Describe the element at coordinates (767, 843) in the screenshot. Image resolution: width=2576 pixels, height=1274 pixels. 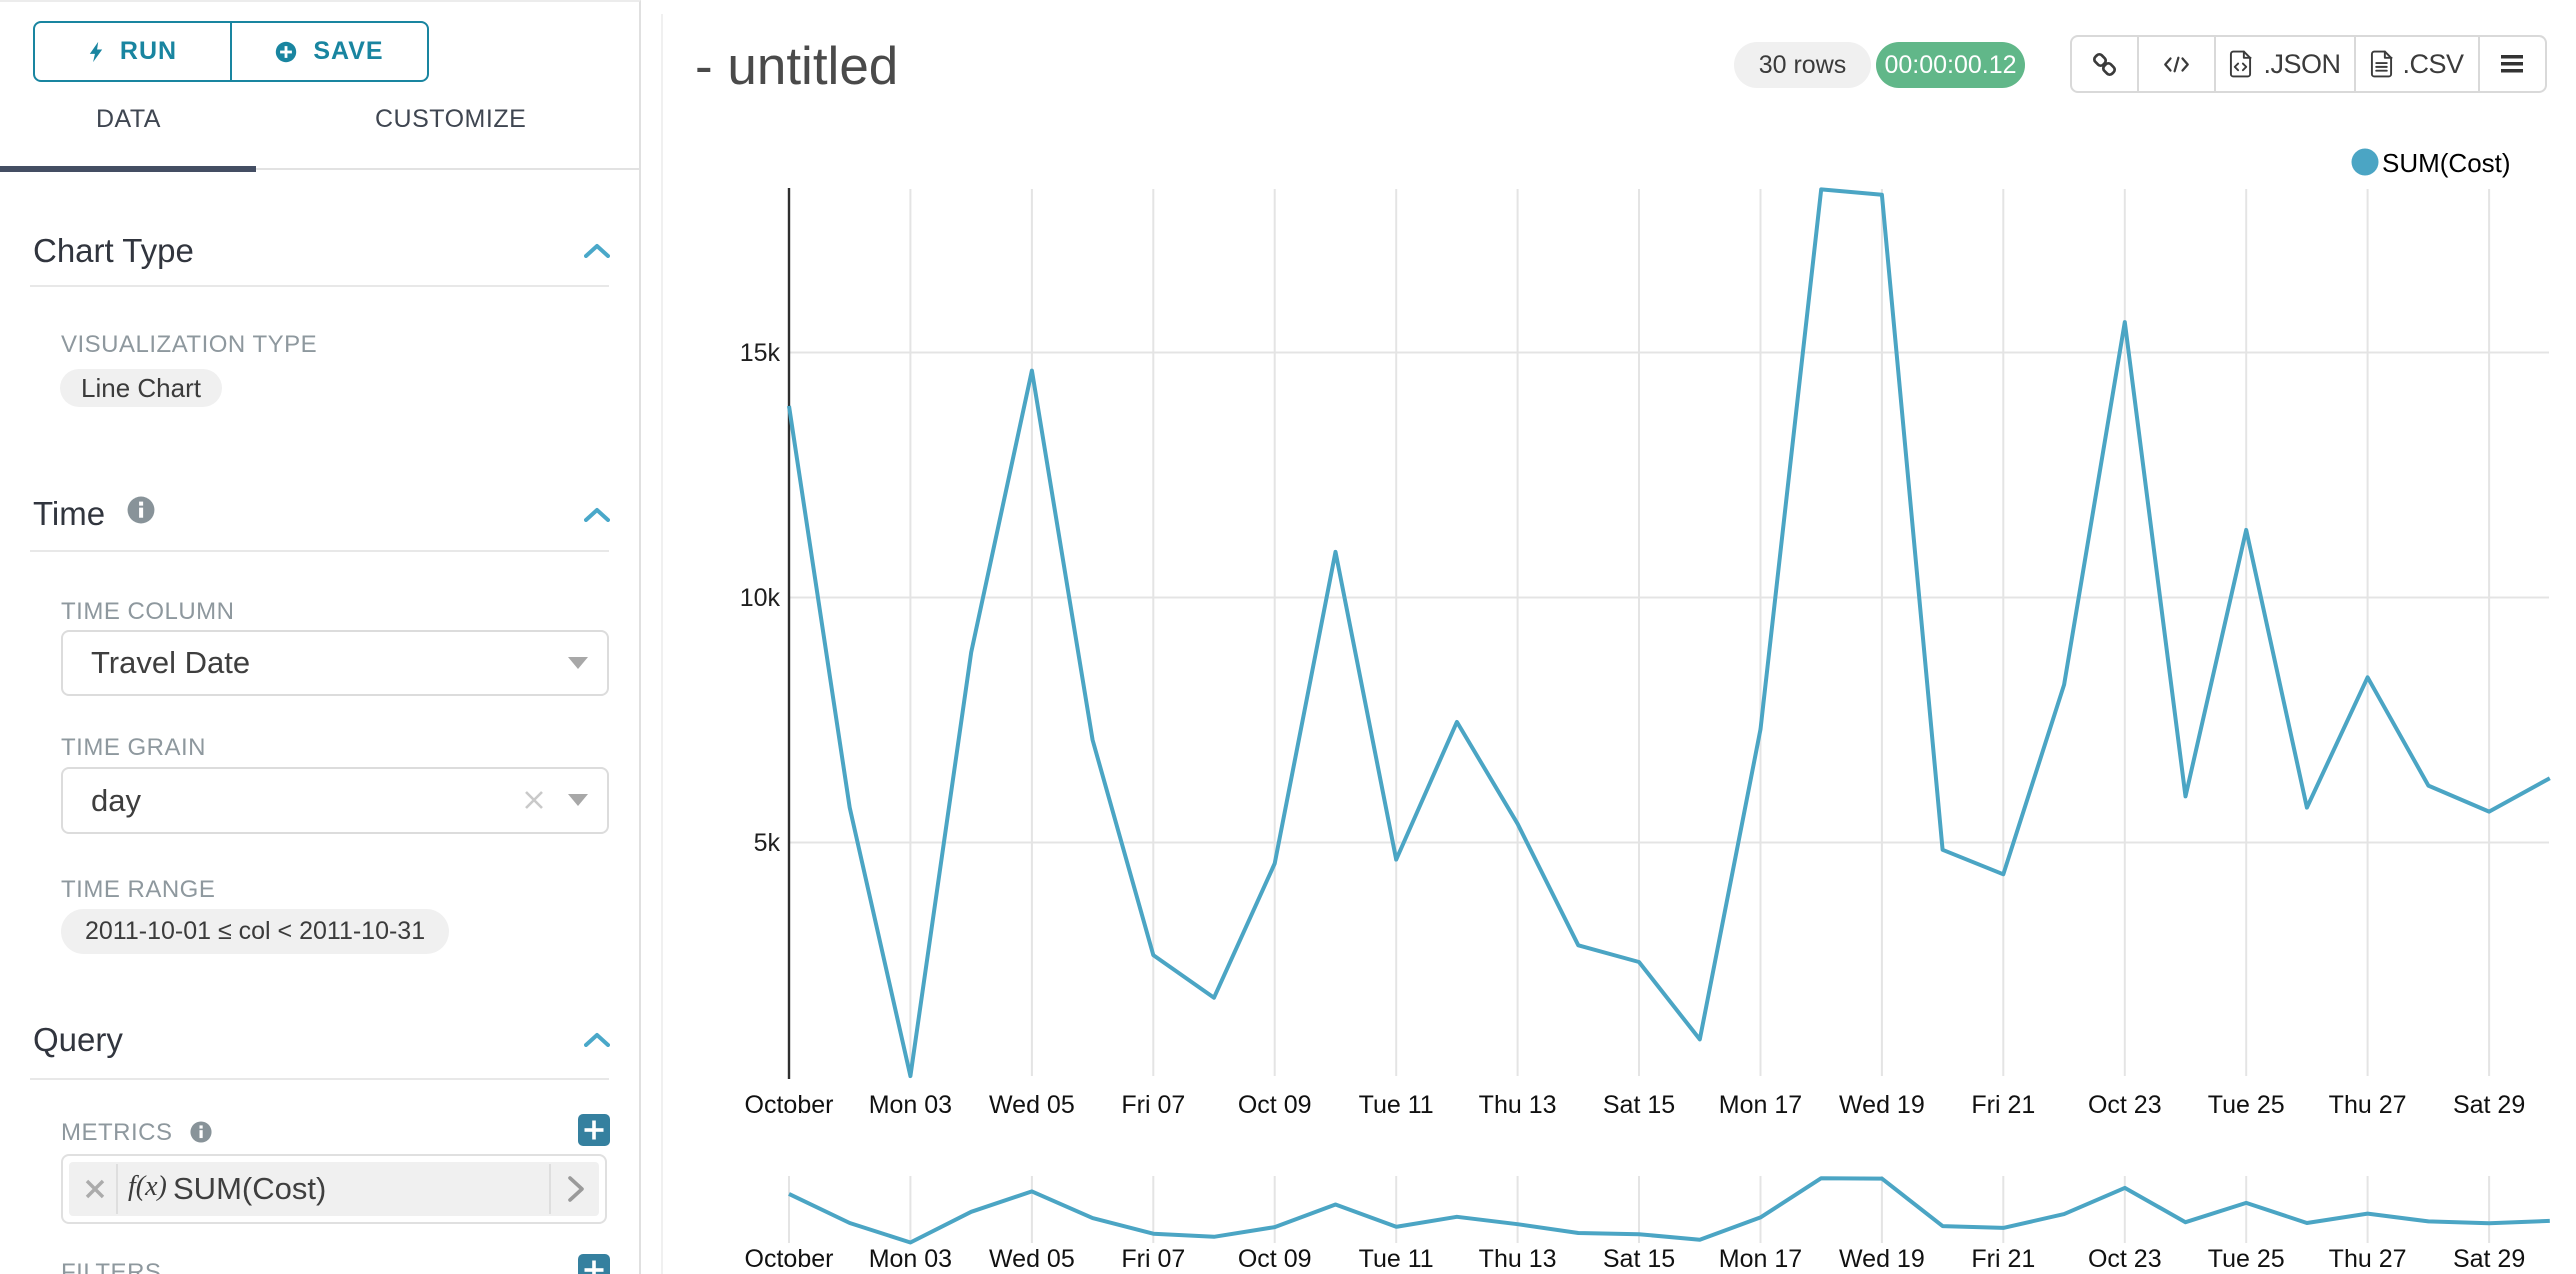
I see `svg-text: 5k` at that location.